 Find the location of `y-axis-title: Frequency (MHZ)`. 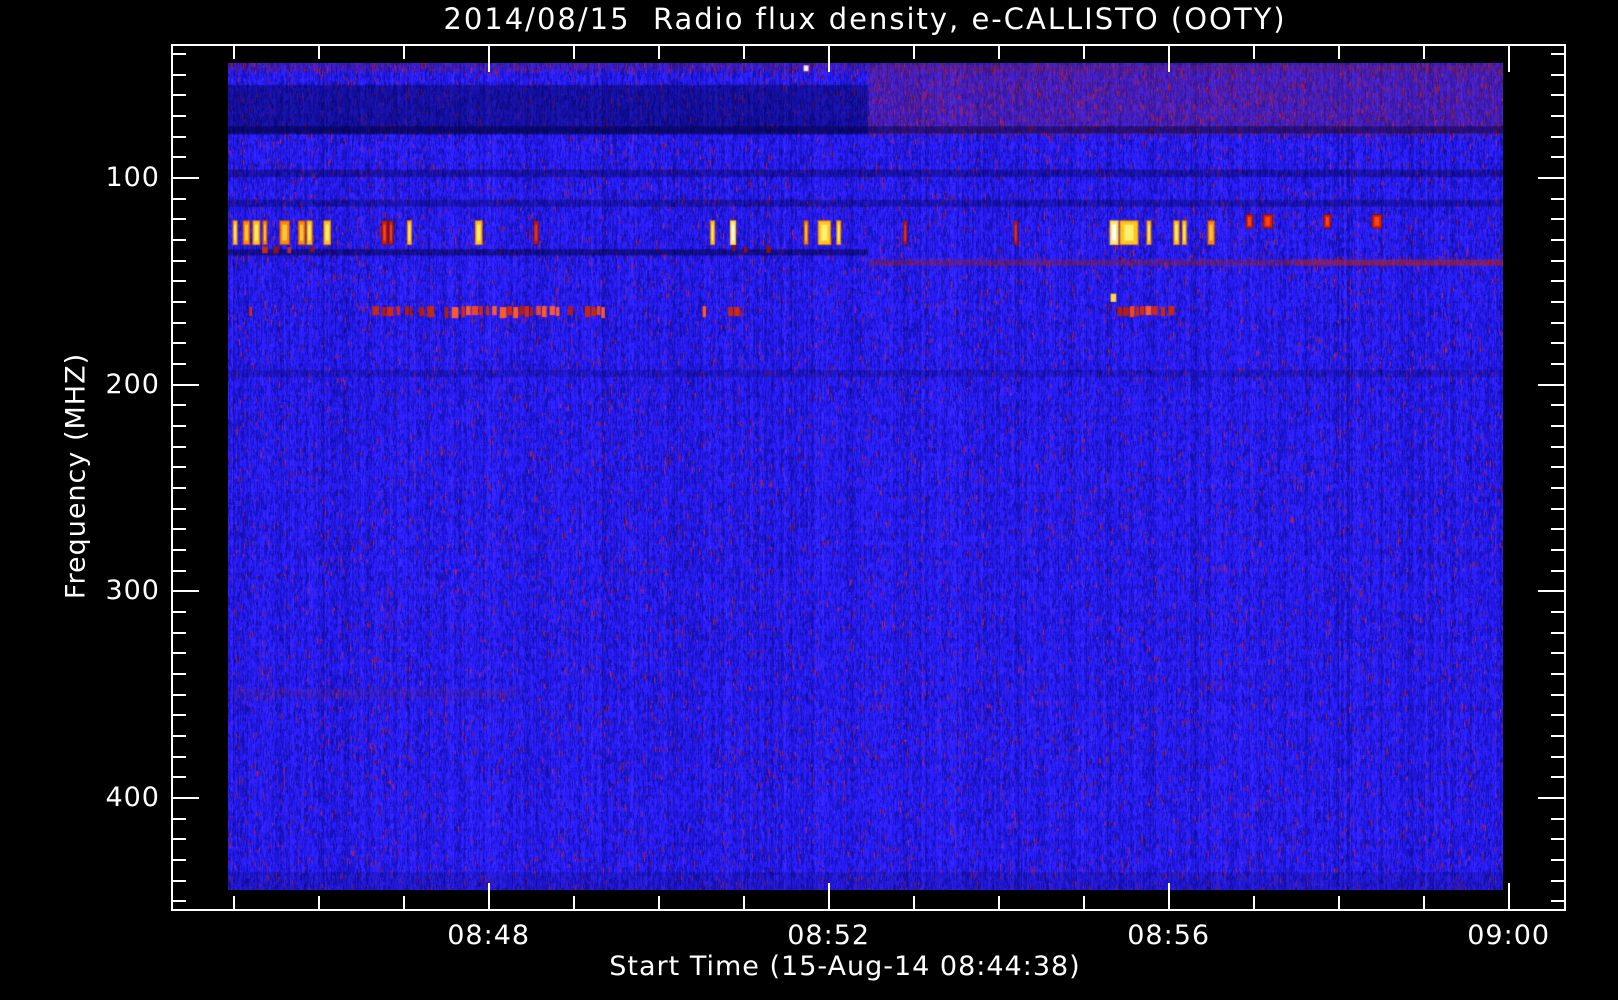

y-axis-title: Frequency (MHZ) is located at coordinates (76, 476).